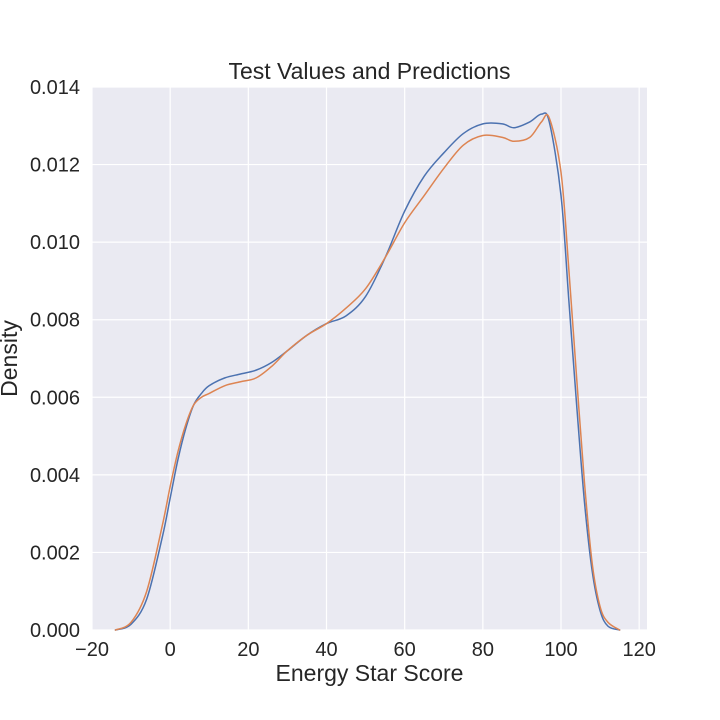 The height and width of the screenshot is (720, 720). I want to click on x-tick-labels: −20 0 20 40 60 80 100 120, so click(365, 650).